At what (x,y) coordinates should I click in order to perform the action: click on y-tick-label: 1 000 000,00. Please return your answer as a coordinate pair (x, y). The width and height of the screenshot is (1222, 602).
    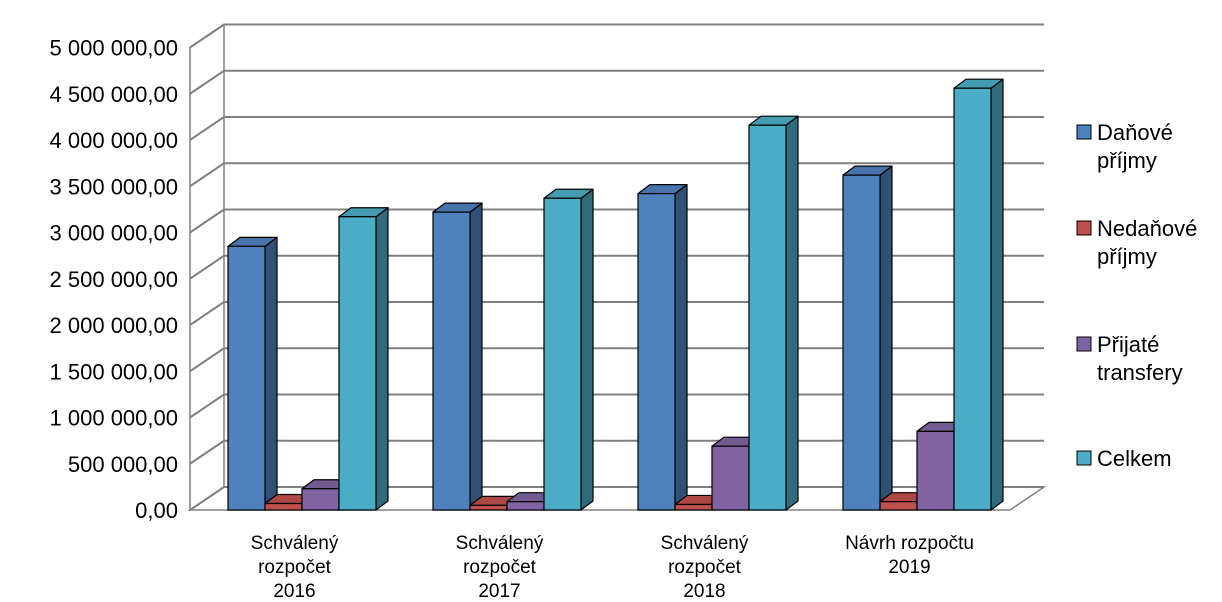
    Looking at the image, I should click on (114, 418).